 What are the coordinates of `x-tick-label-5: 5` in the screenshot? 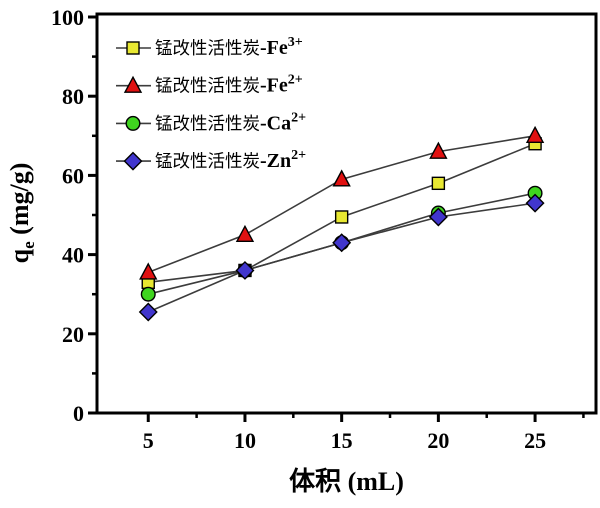 It's located at (148, 440).